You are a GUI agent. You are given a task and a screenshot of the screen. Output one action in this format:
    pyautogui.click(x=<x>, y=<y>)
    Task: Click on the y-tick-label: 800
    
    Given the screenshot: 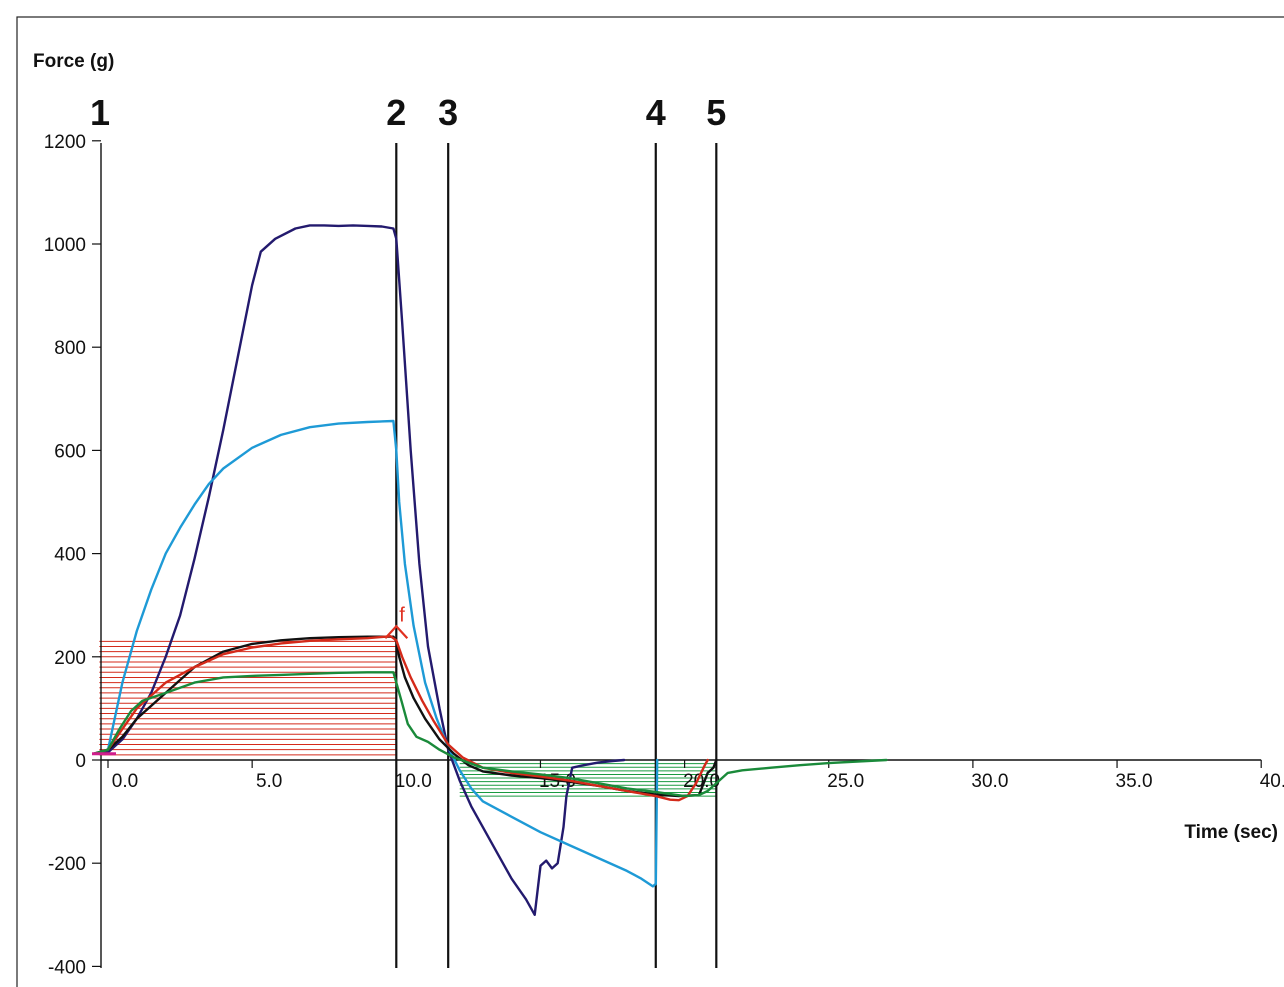 What is the action you would take?
    pyautogui.click(x=70, y=348)
    